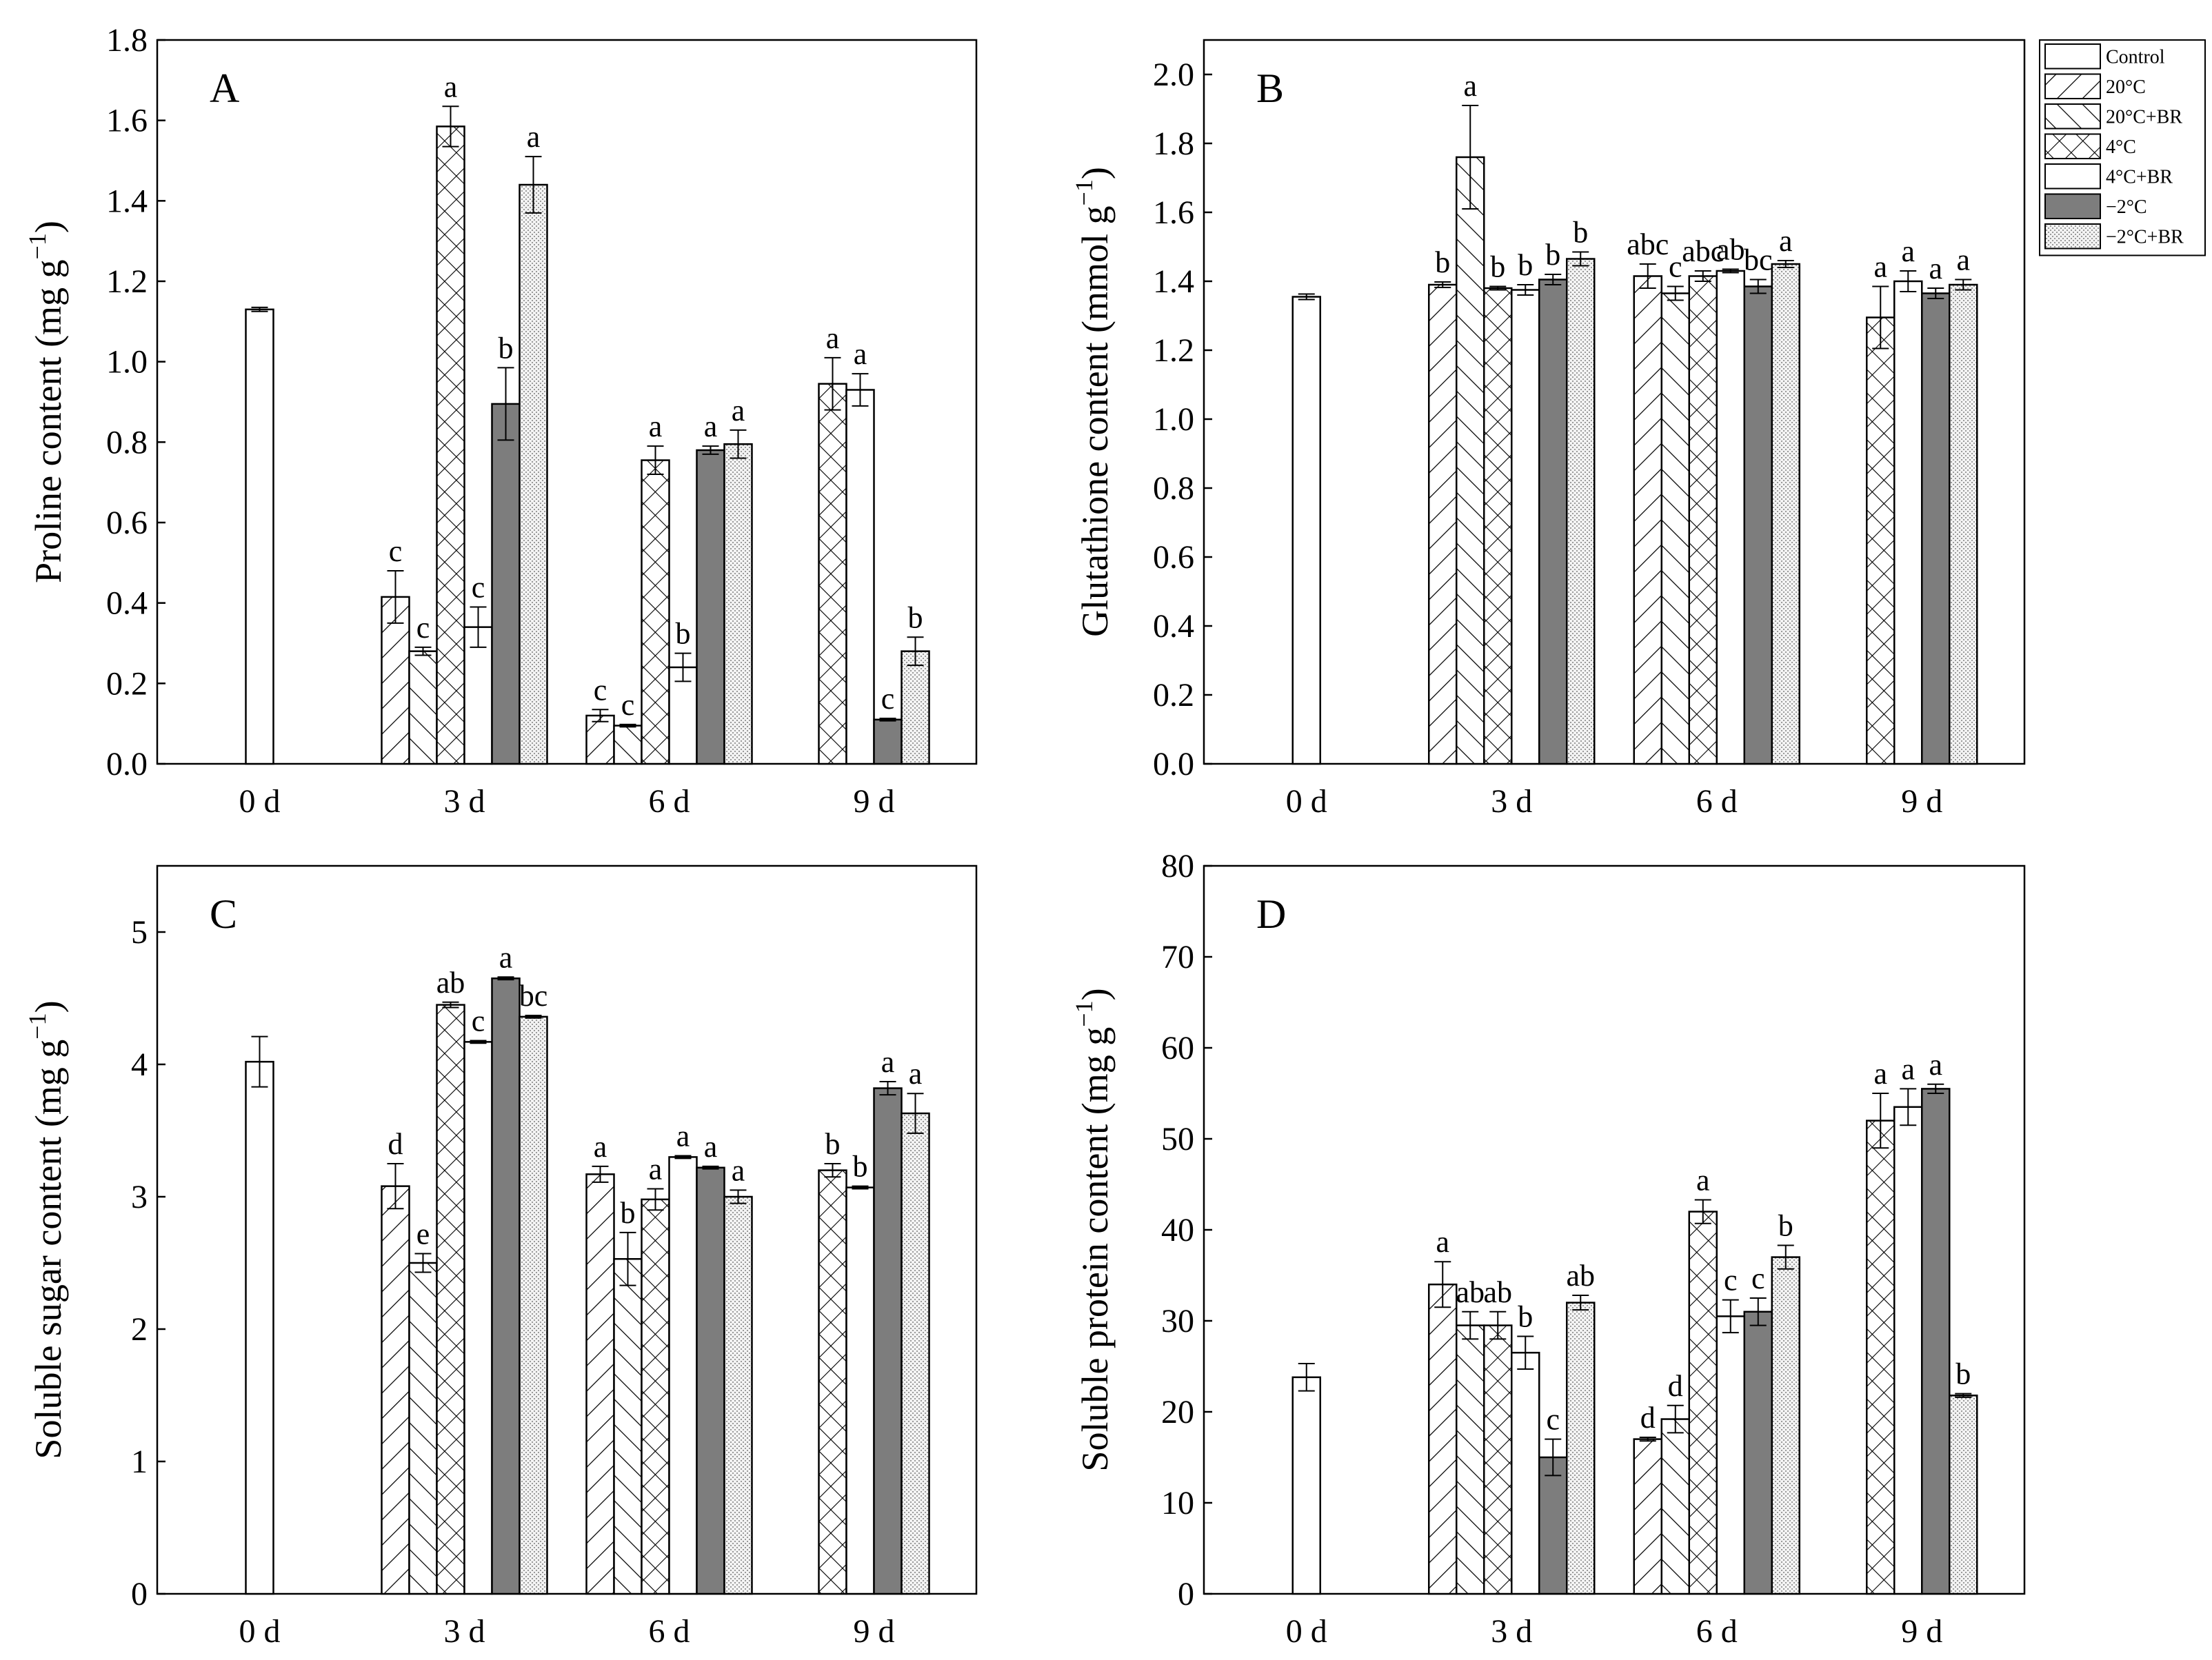 The height and width of the screenshot is (1660, 2212). I want to click on y-tick-label: 1.4, so click(1173, 281).